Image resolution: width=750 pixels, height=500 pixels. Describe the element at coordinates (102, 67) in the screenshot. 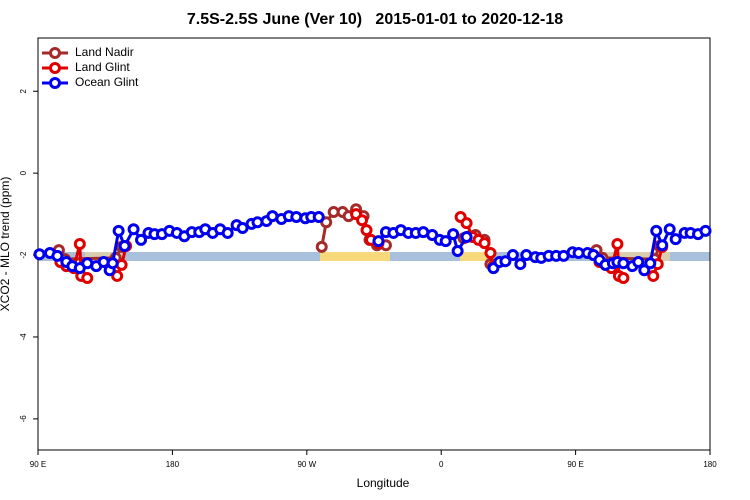

I see `legend-label: Land Glint` at that location.